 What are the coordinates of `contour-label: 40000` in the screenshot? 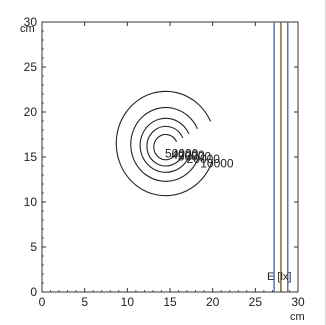 It's located at (188, 155).